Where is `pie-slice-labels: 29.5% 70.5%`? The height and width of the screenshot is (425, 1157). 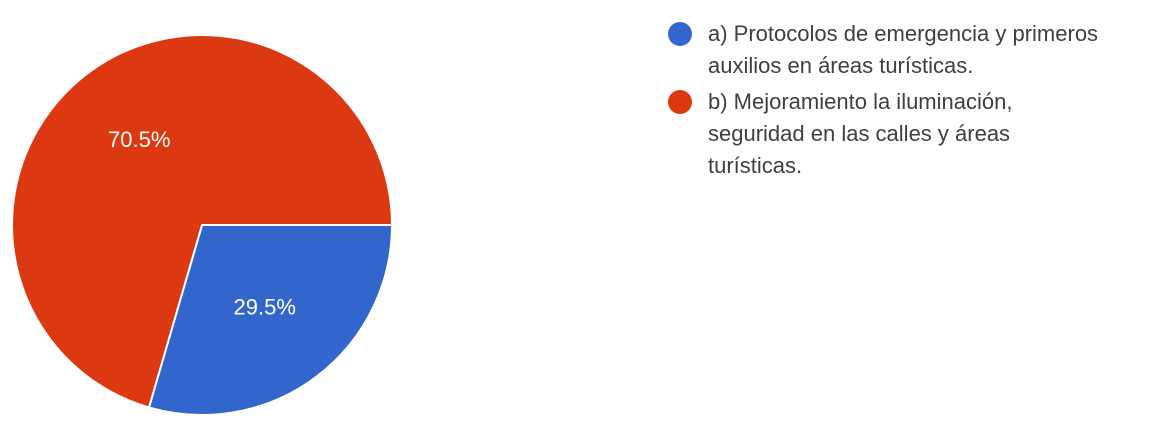
pie-slice-labels: 29.5% 70.5% is located at coordinates (202, 223).